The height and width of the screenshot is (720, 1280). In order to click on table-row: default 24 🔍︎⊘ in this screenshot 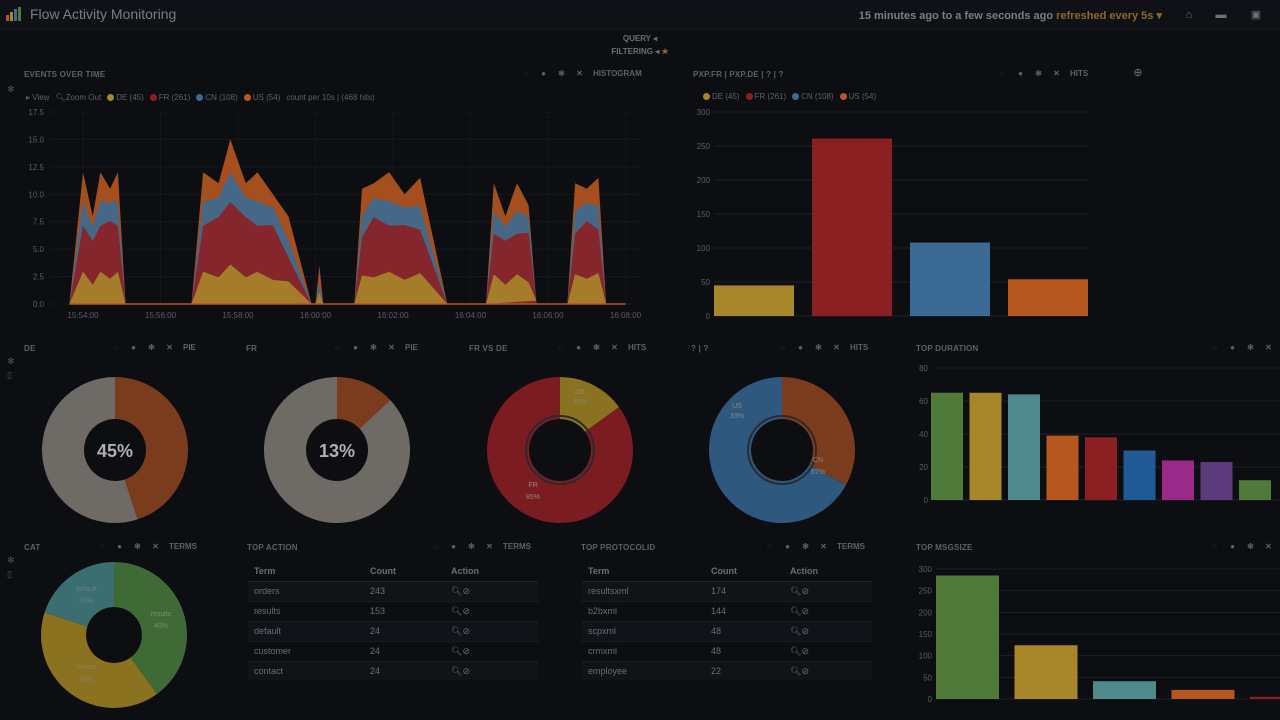, I will do `click(393, 630)`.